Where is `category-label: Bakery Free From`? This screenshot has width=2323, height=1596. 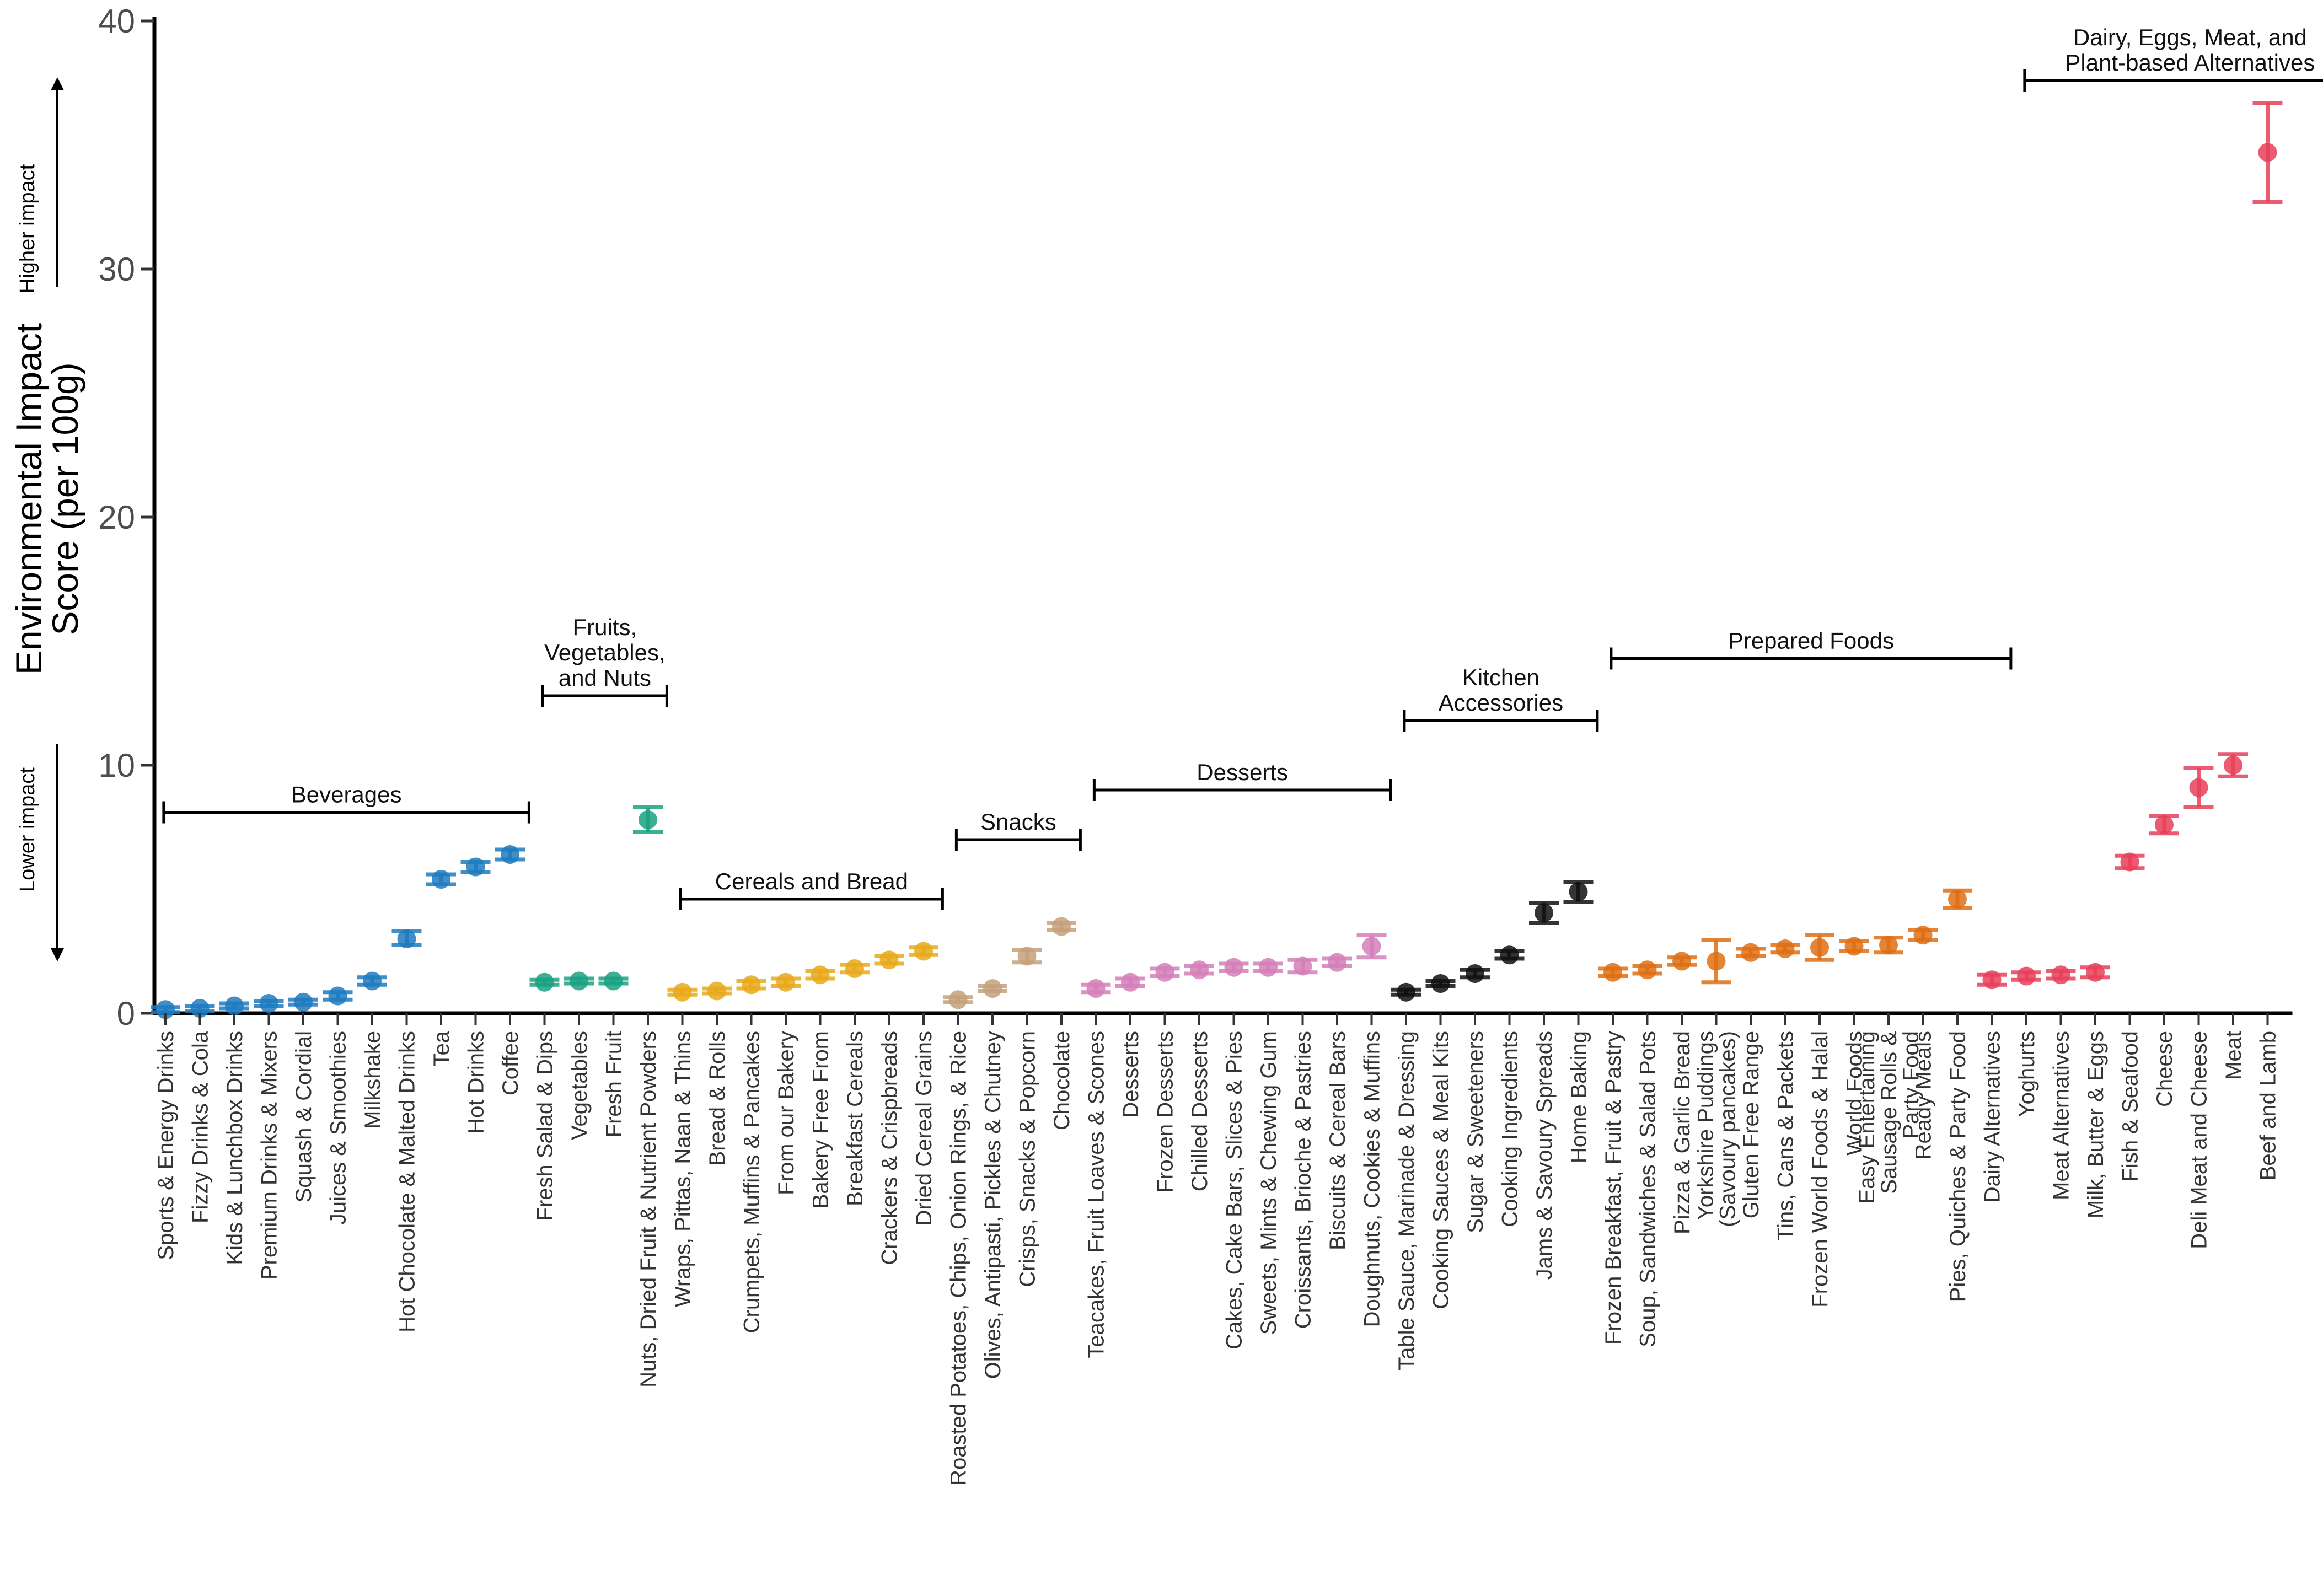
category-label: Bakery Free From is located at coordinates (821, 1119).